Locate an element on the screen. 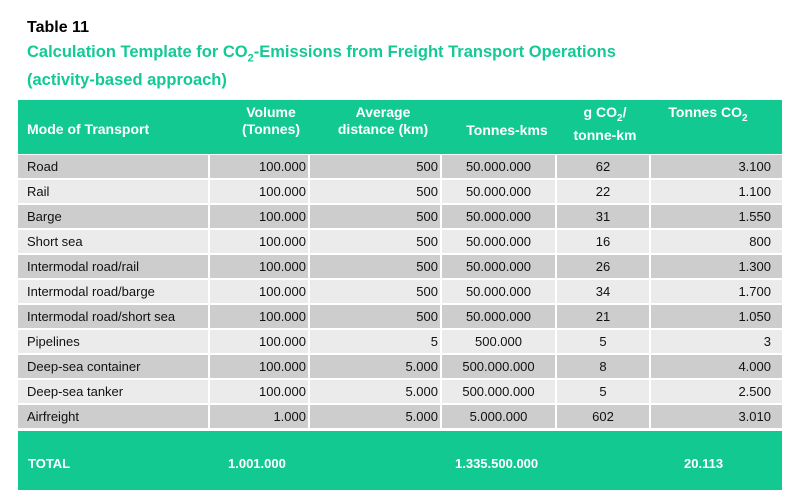  cell-tonnes-co2: 3.100 is located at coordinates (754, 166).